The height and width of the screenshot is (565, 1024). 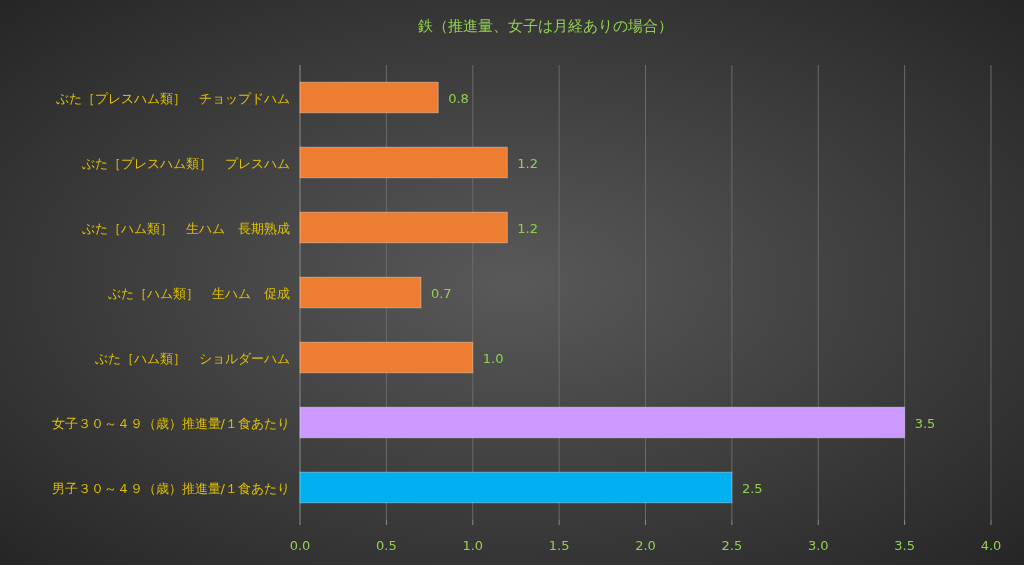 I want to click on data-label: 0.8, so click(x=458, y=98).